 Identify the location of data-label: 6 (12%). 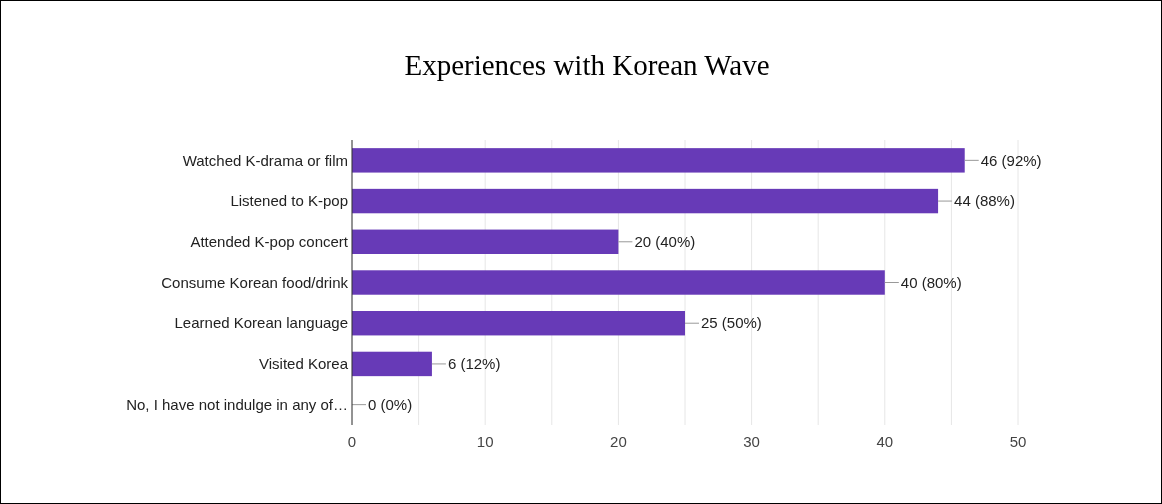
(474, 364).